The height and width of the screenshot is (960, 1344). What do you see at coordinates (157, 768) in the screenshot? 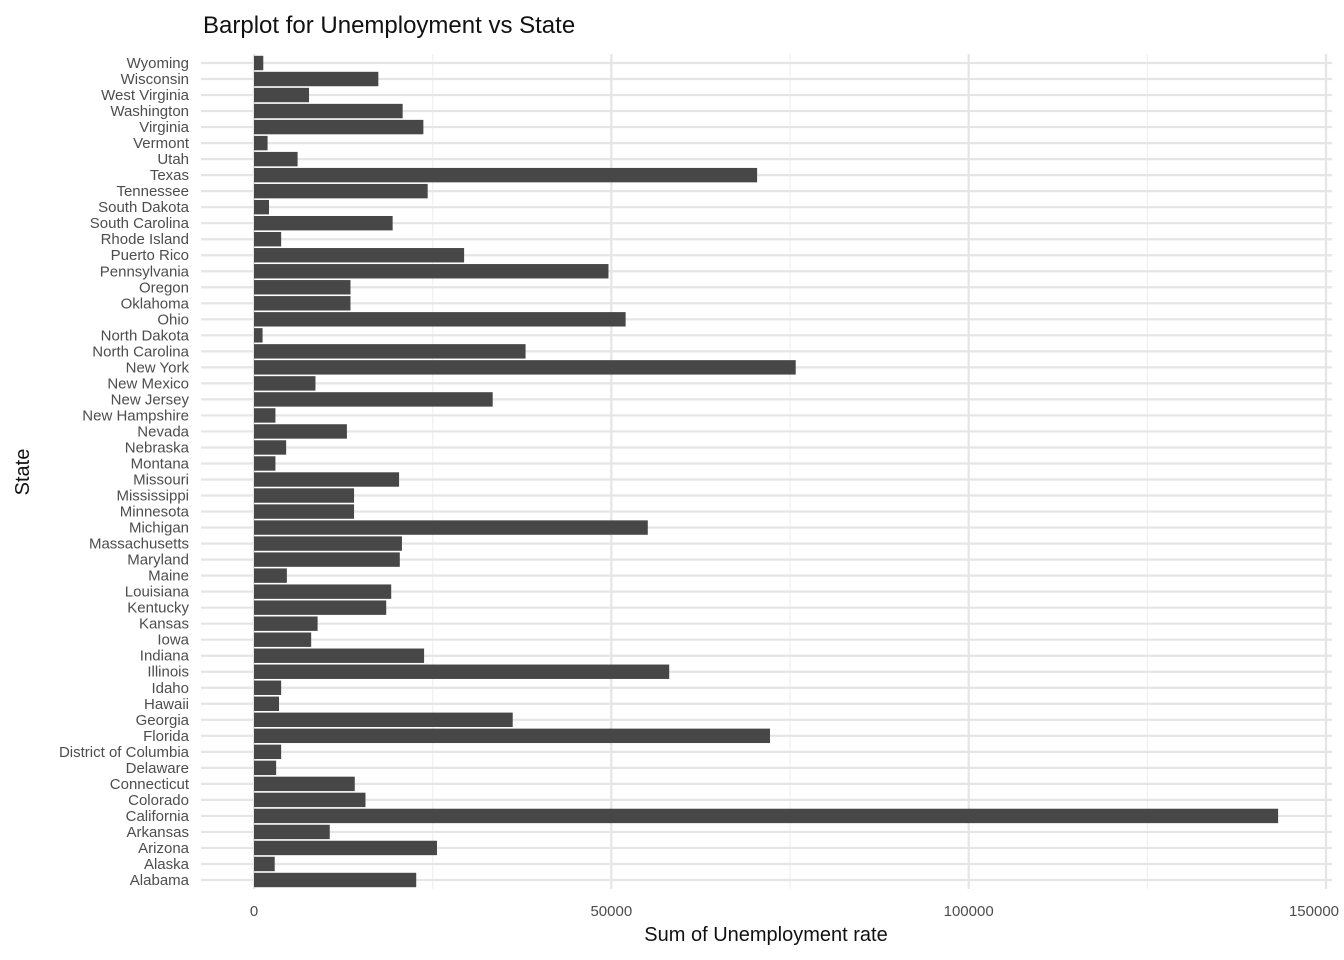
I see `y-tick-label: Delaware` at bounding box center [157, 768].